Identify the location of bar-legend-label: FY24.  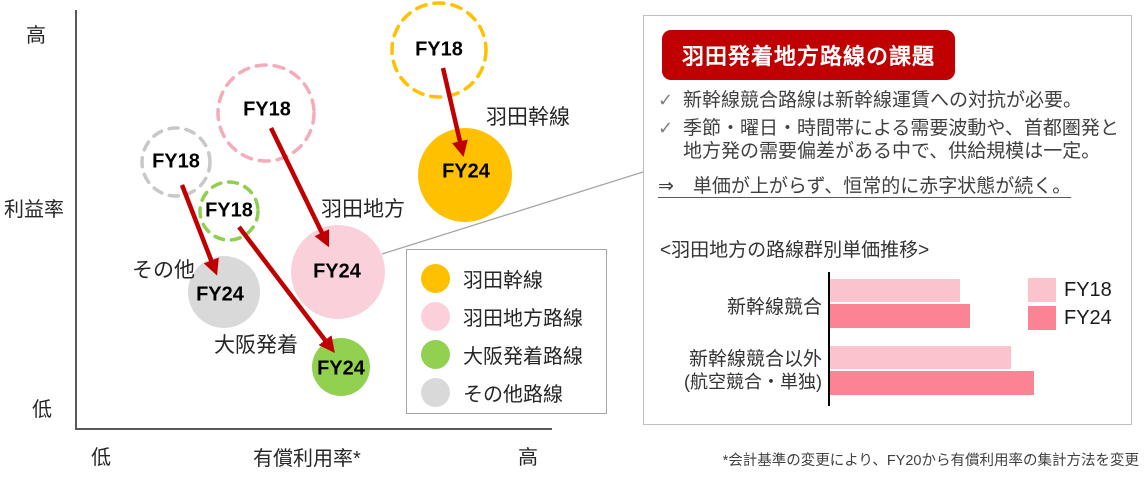
(1088, 317).